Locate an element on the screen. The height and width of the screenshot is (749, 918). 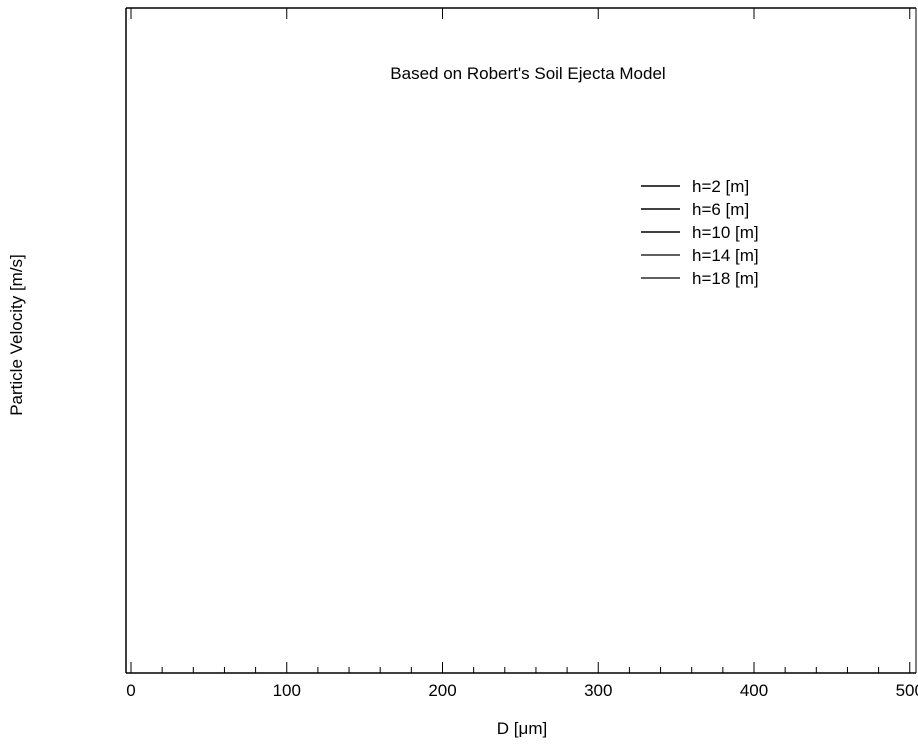
x-tick-label: 400 is located at coordinates (754, 690).